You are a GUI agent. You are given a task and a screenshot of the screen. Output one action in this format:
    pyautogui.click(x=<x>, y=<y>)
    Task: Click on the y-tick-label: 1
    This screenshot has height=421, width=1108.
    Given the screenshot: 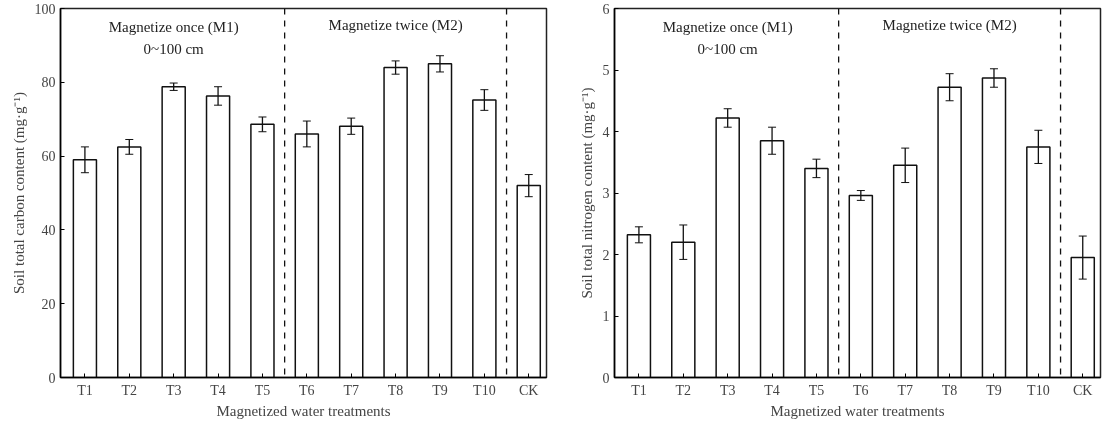 What is the action you would take?
    pyautogui.click(x=606, y=316)
    